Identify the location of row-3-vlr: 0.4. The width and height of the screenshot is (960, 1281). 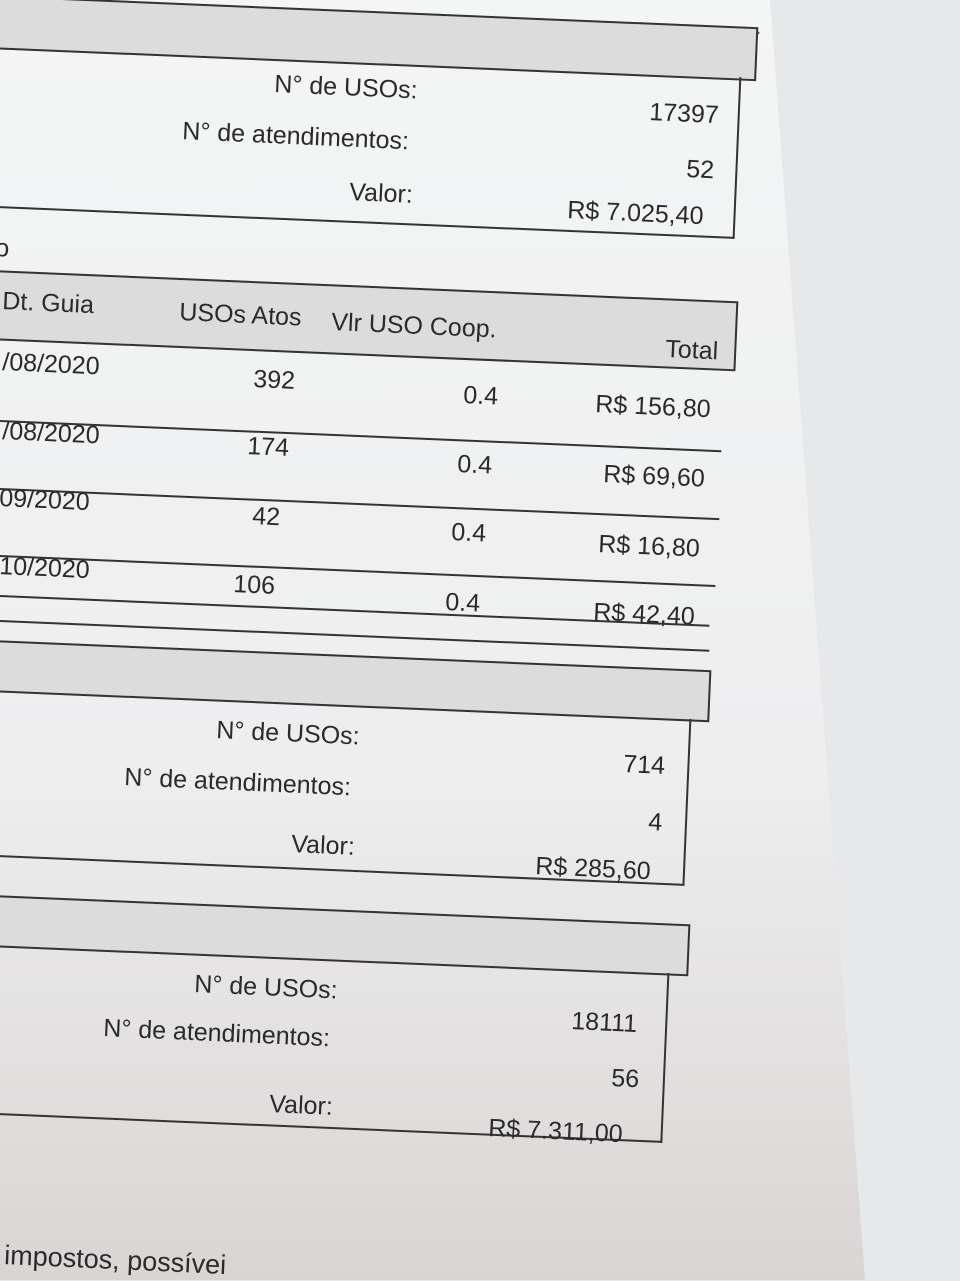
(468, 533).